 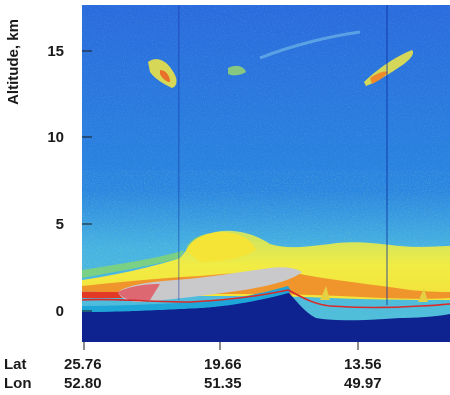 What do you see at coordinates (363, 364) in the screenshot?
I see `lat-value-3: 13.56` at bounding box center [363, 364].